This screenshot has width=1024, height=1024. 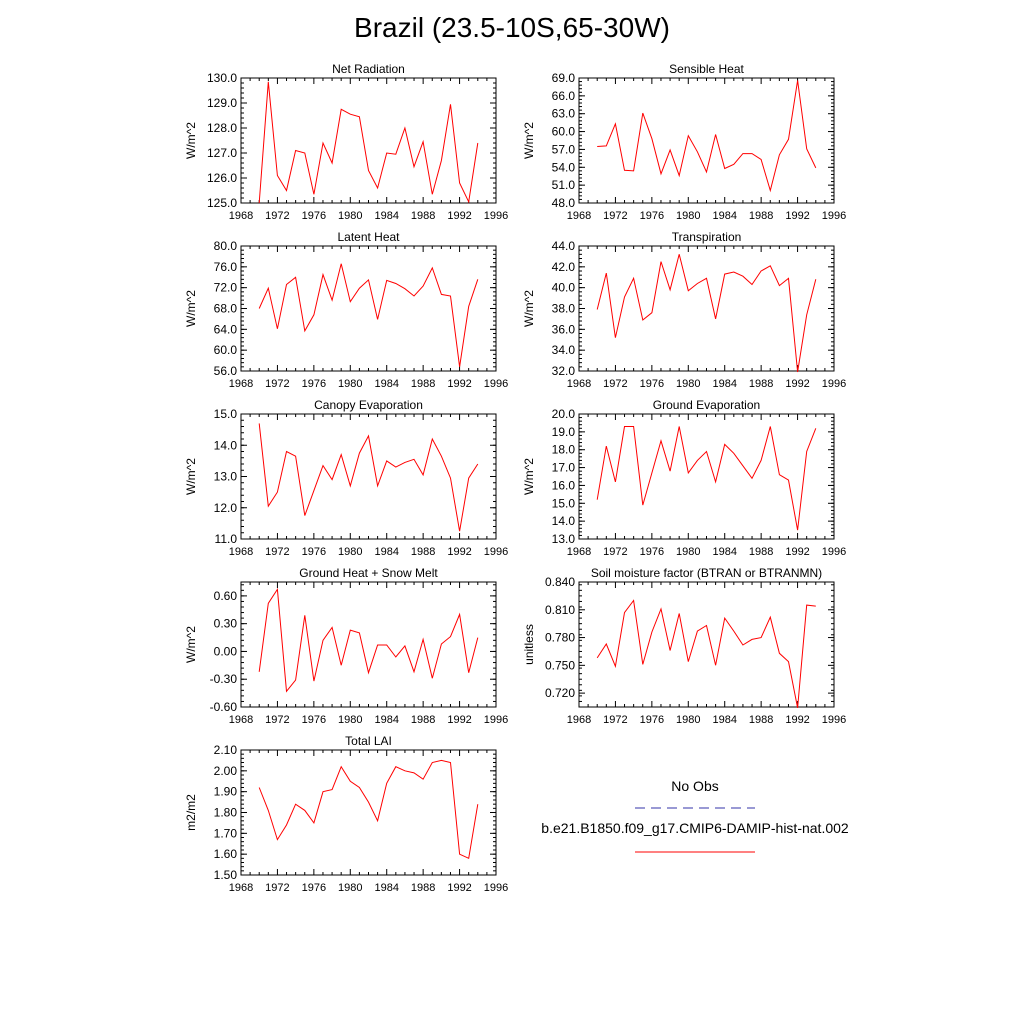 What do you see at coordinates (226, 624) in the screenshot?
I see `y-tick-label: 0.30` at bounding box center [226, 624].